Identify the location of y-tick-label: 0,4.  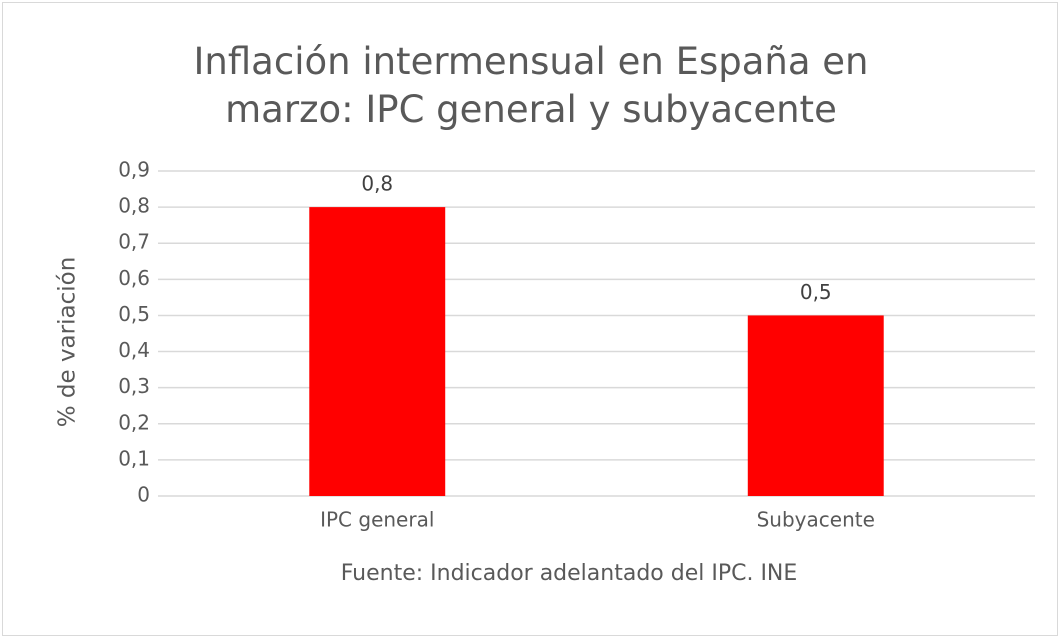
(134, 350).